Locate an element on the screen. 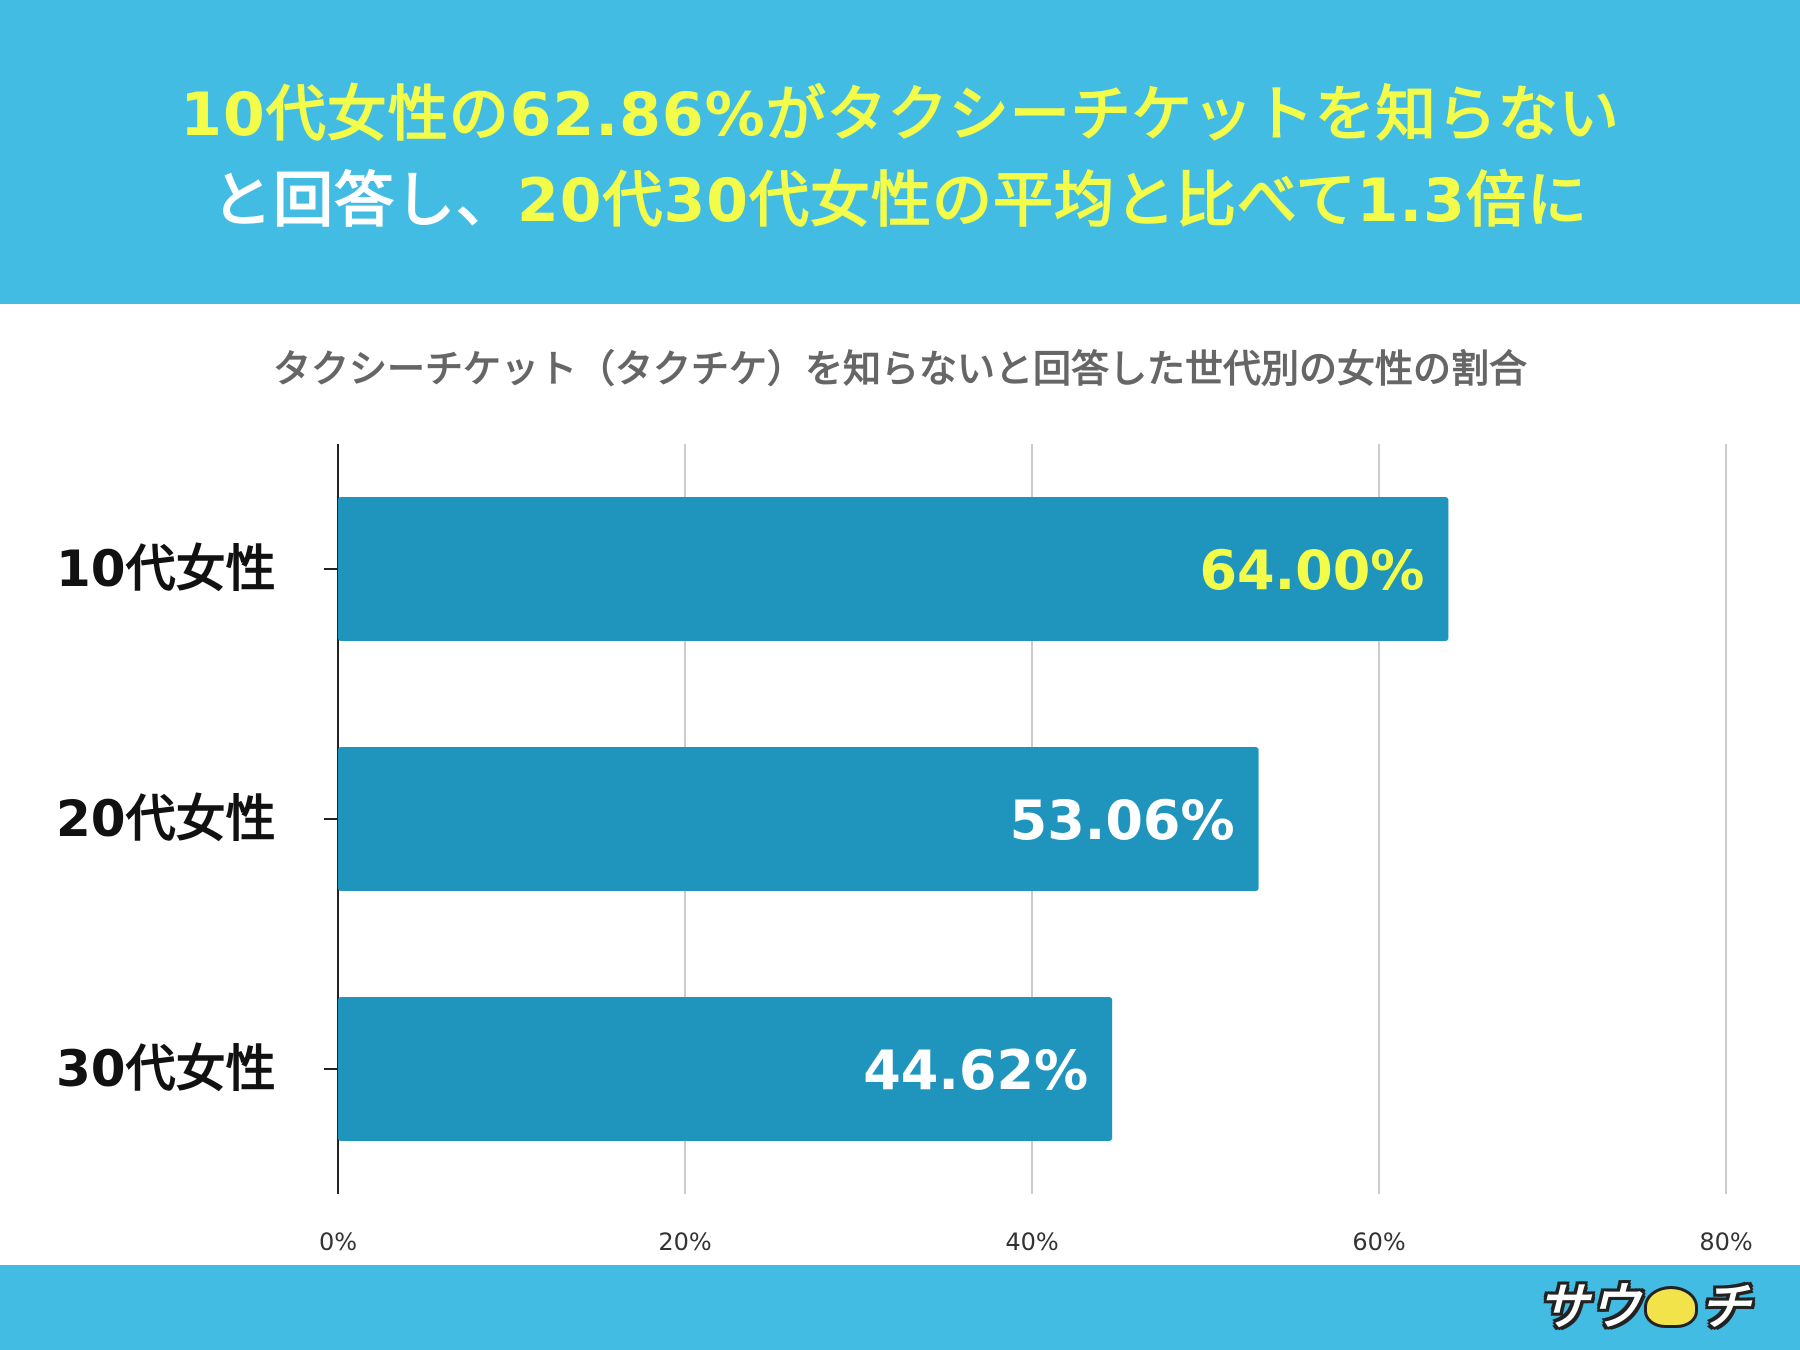 This screenshot has width=1800, height=1350. x-tick-label: 40% is located at coordinates (1031, 1242).